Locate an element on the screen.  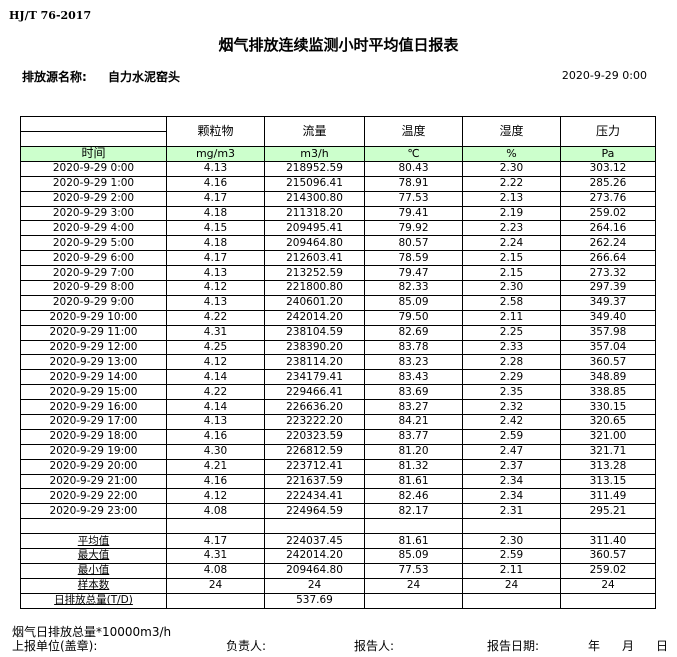
value-cell: 4.13 is located at coordinates (215, 302).